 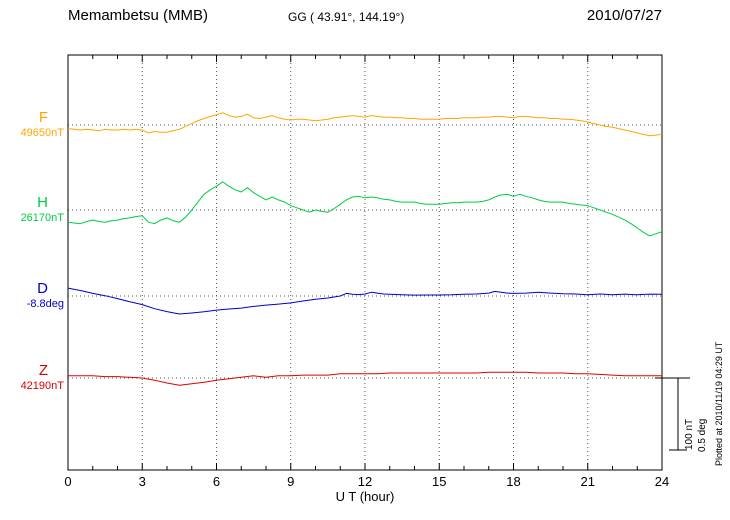 What do you see at coordinates (365, 481) in the screenshot?
I see `x-tick-label-12: 12` at bounding box center [365, 481].